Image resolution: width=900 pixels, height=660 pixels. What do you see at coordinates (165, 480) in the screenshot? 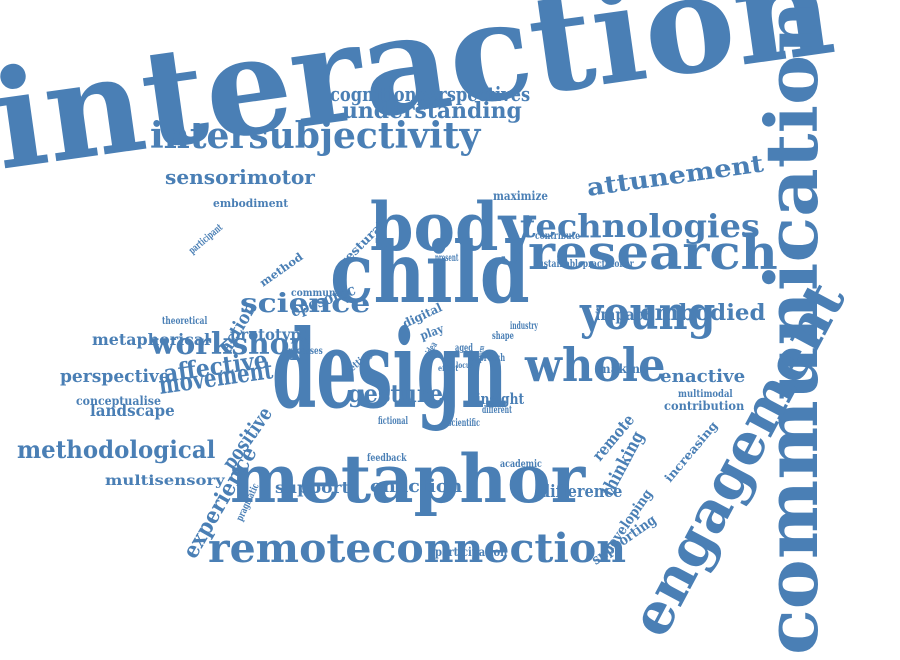
I see `word-multisensory: multisensory` at bounding box center [165, 480].